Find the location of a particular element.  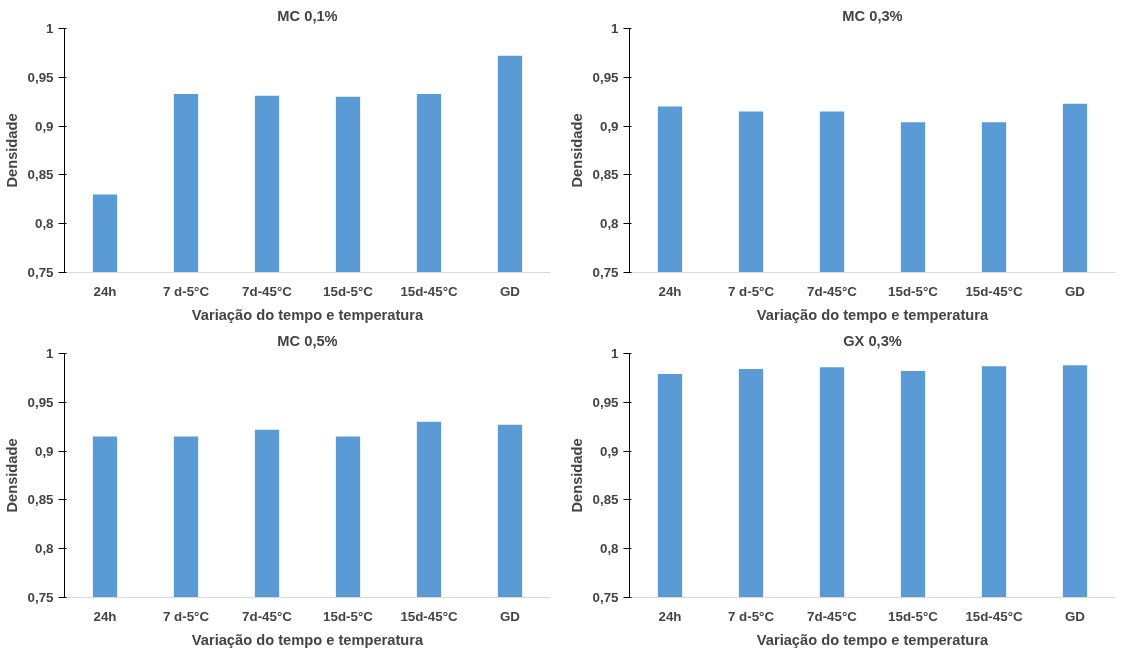

chart-title: MC 0,1% is located at coordinates (307, 15).